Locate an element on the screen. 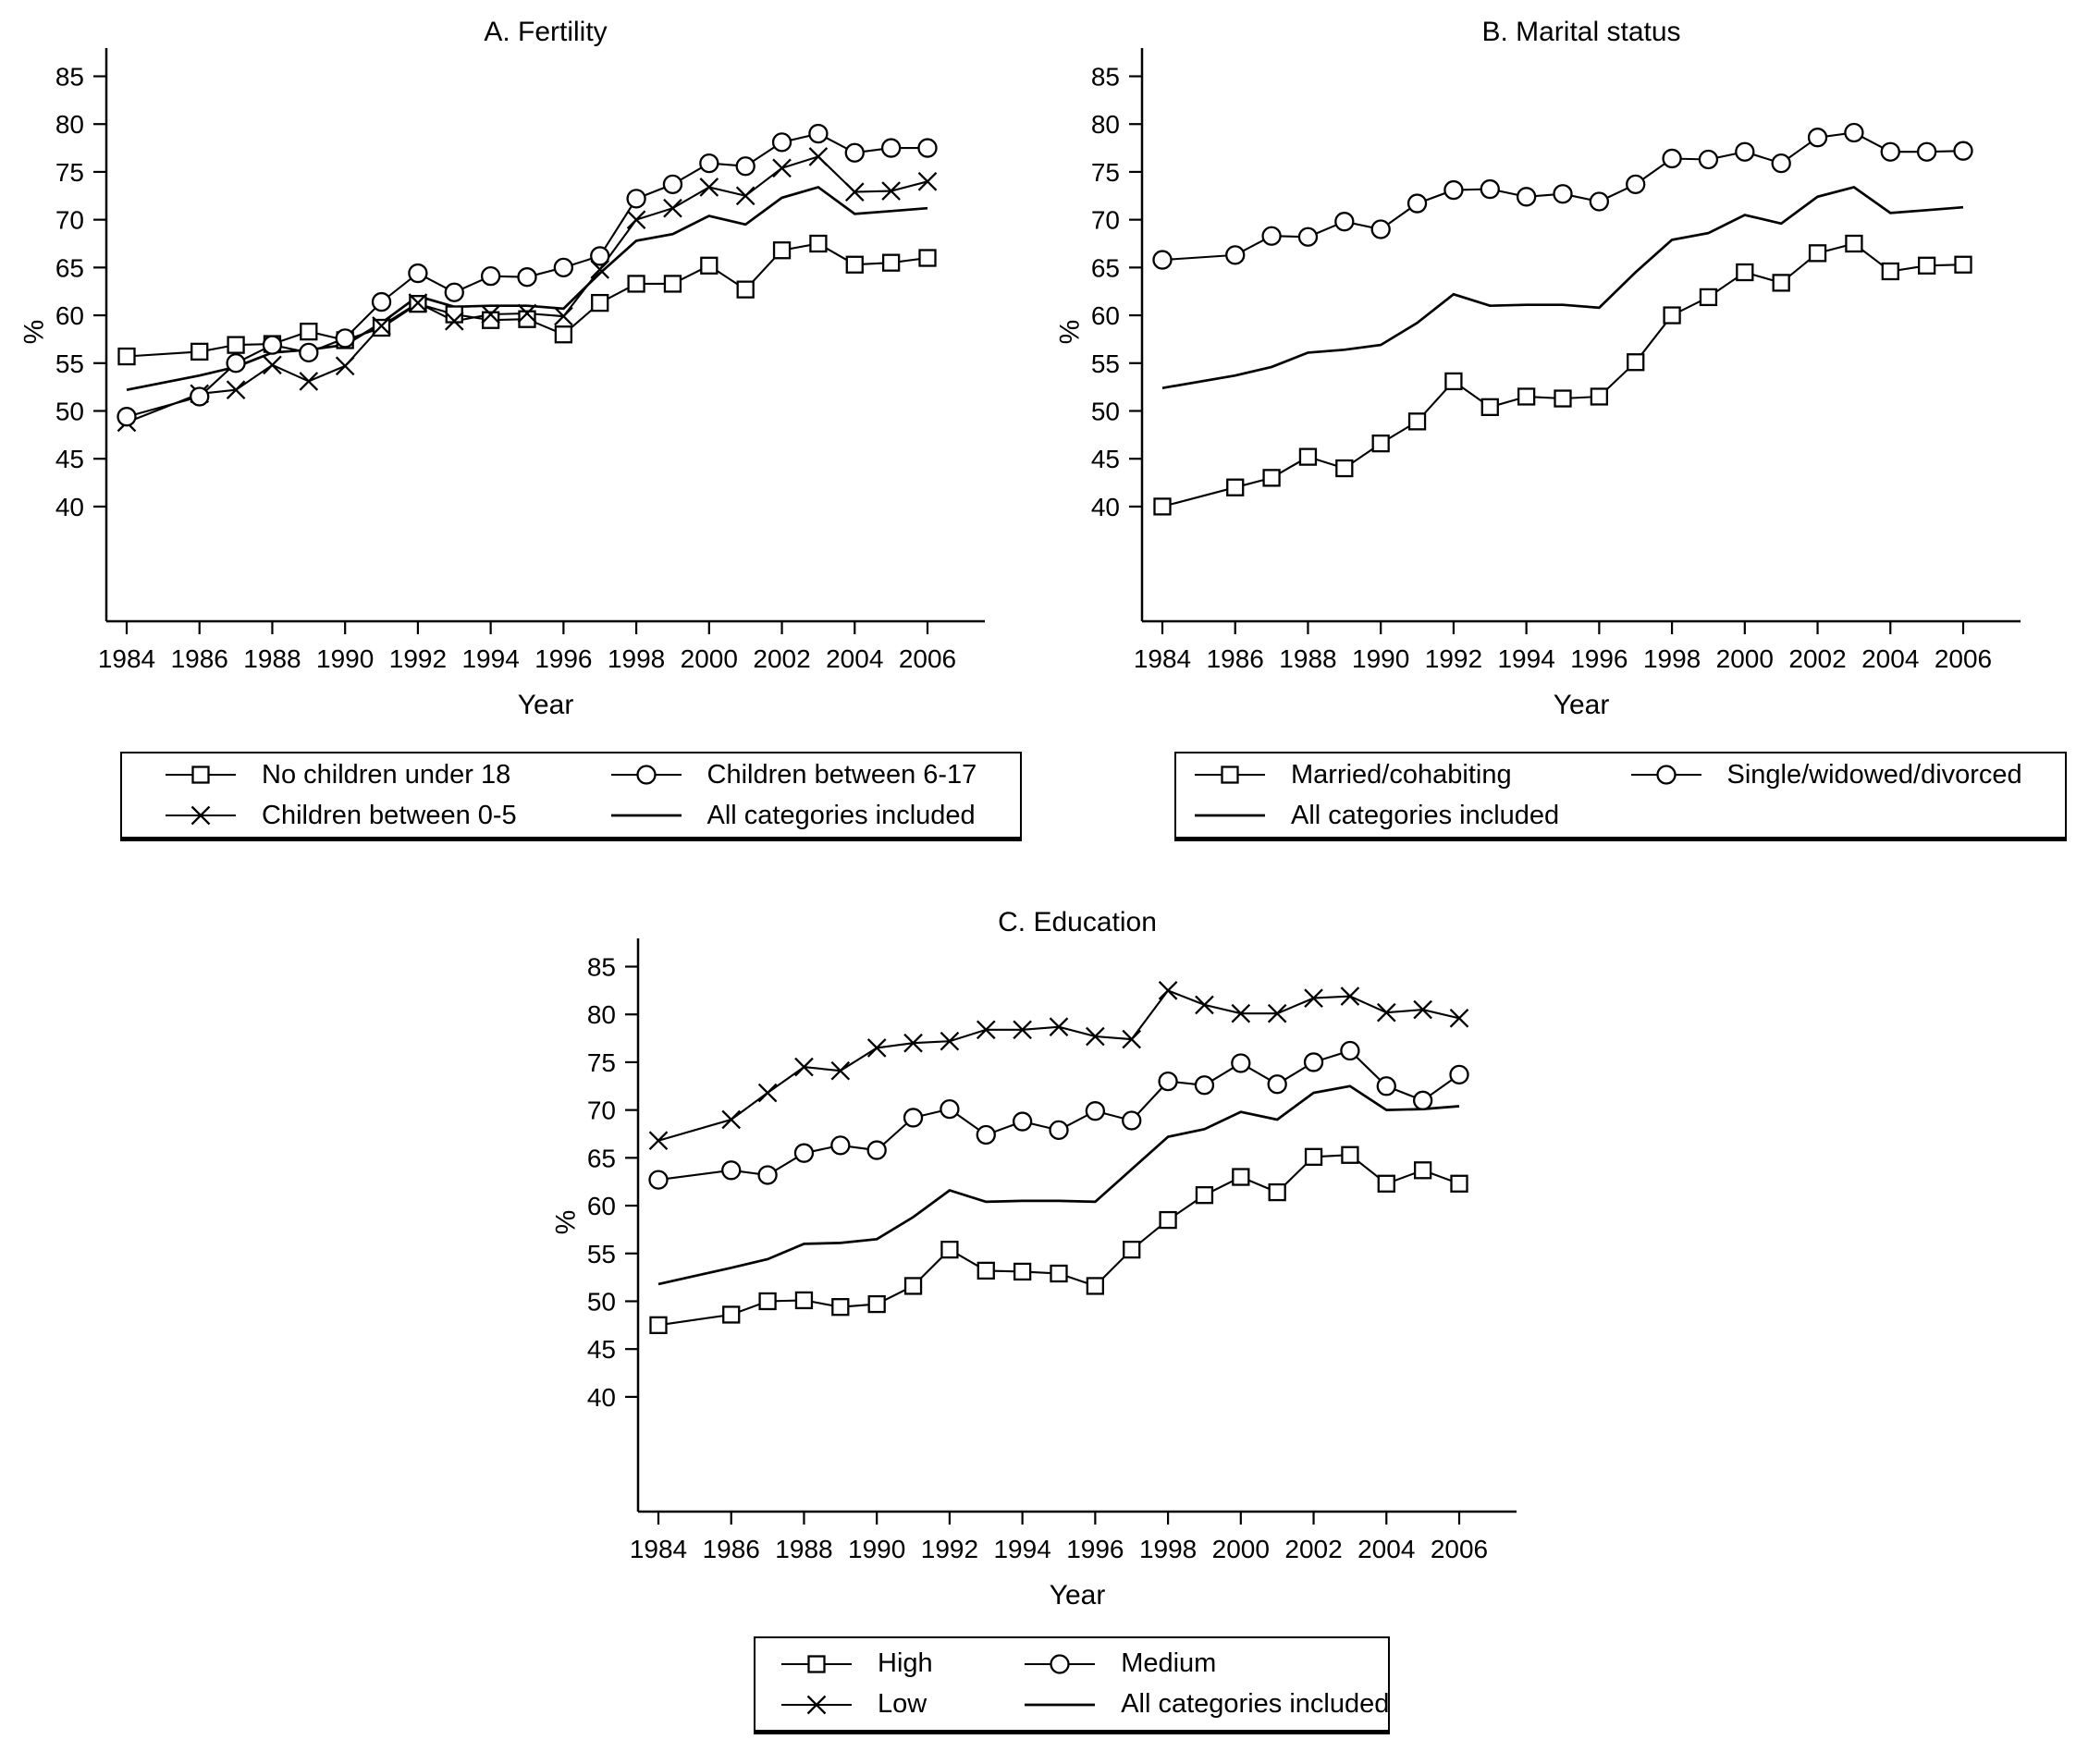 This screenshot has height=1764, width=2076. series-line-married-cohabiting is located at coordinates (1562, 375).